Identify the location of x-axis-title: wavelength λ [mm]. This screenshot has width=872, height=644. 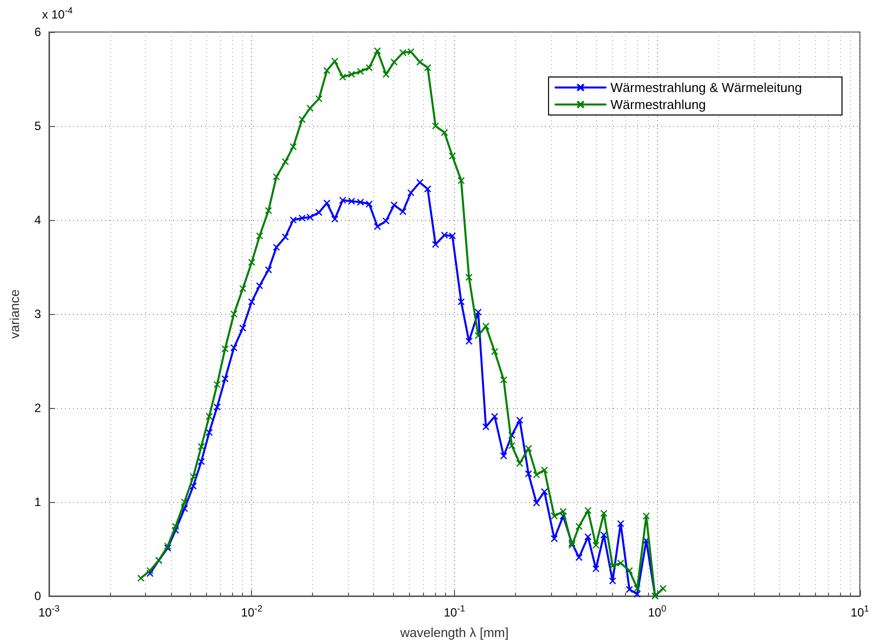
(454, 632).